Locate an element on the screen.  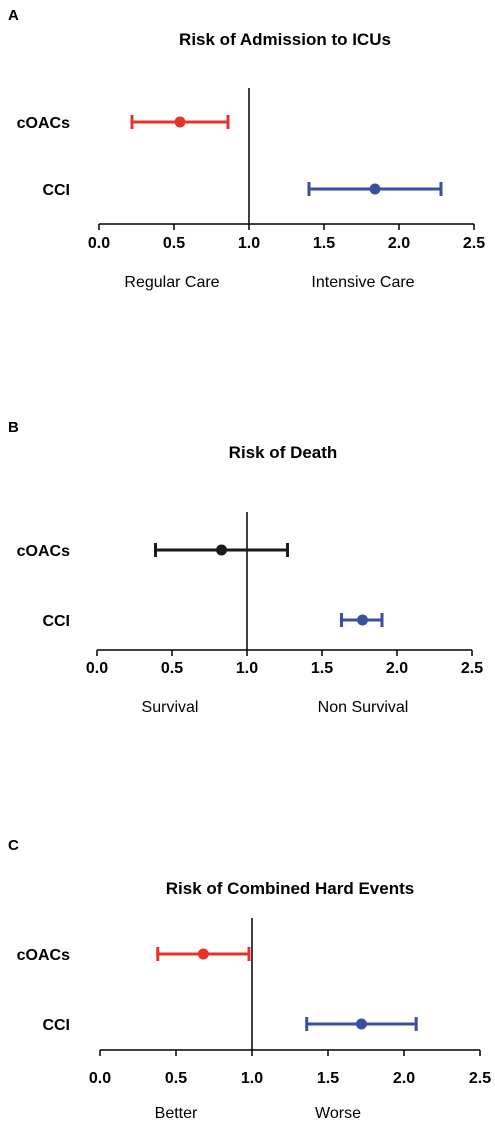
chart-title: Risk of Admission to ICUs is located at coordinates (285, 39).